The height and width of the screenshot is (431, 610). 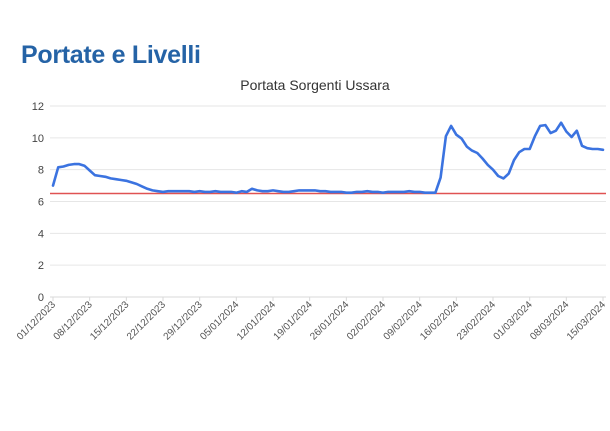 I want to click on chart-title: Portata Sorgenti Ussara, so click(x=315, y=85).